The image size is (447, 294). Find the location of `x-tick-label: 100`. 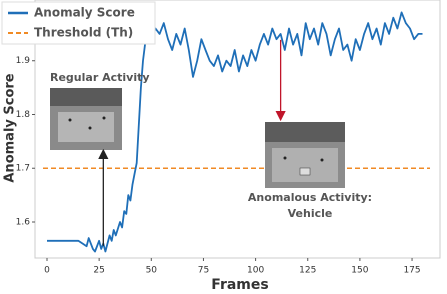

x-tick-label: 100 is located at coordinates (255, 271).